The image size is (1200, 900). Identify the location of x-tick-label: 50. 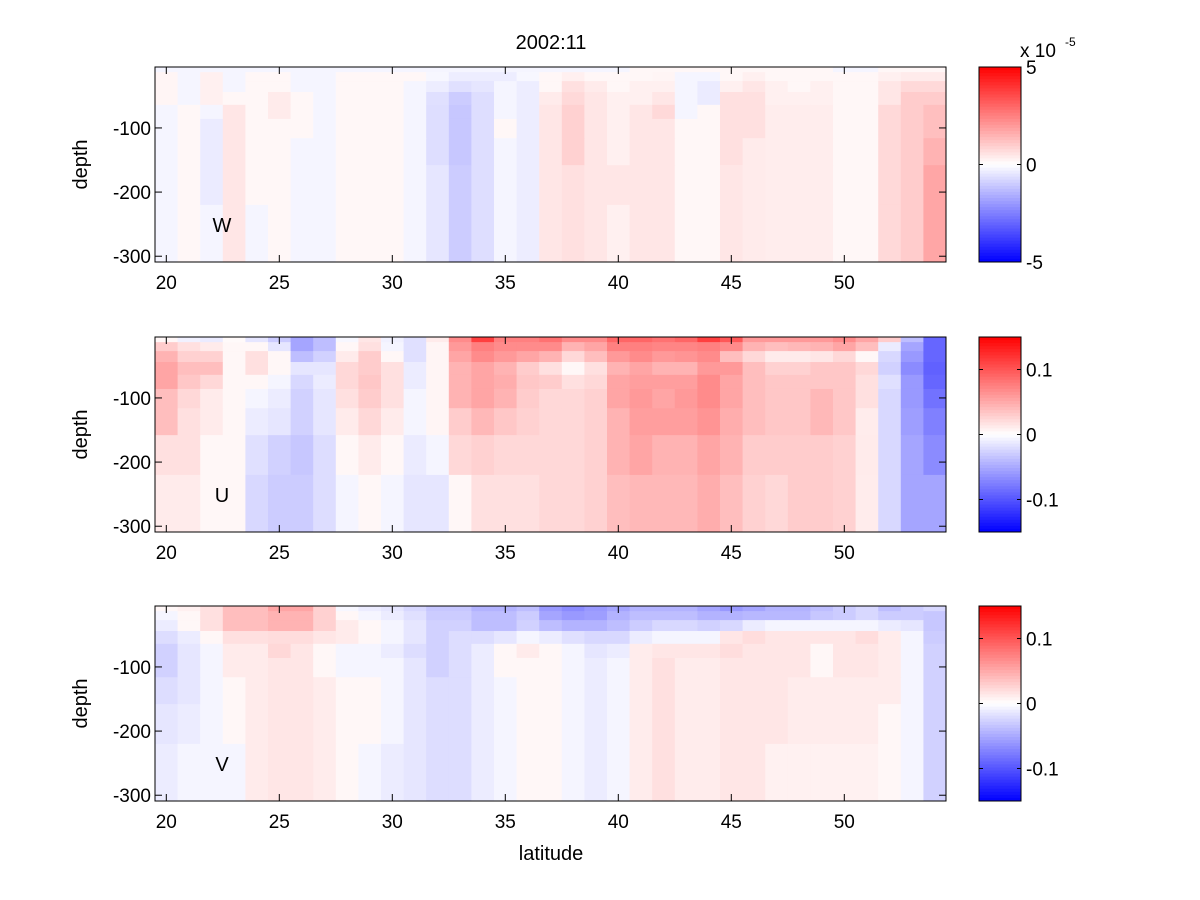
(844, 553).